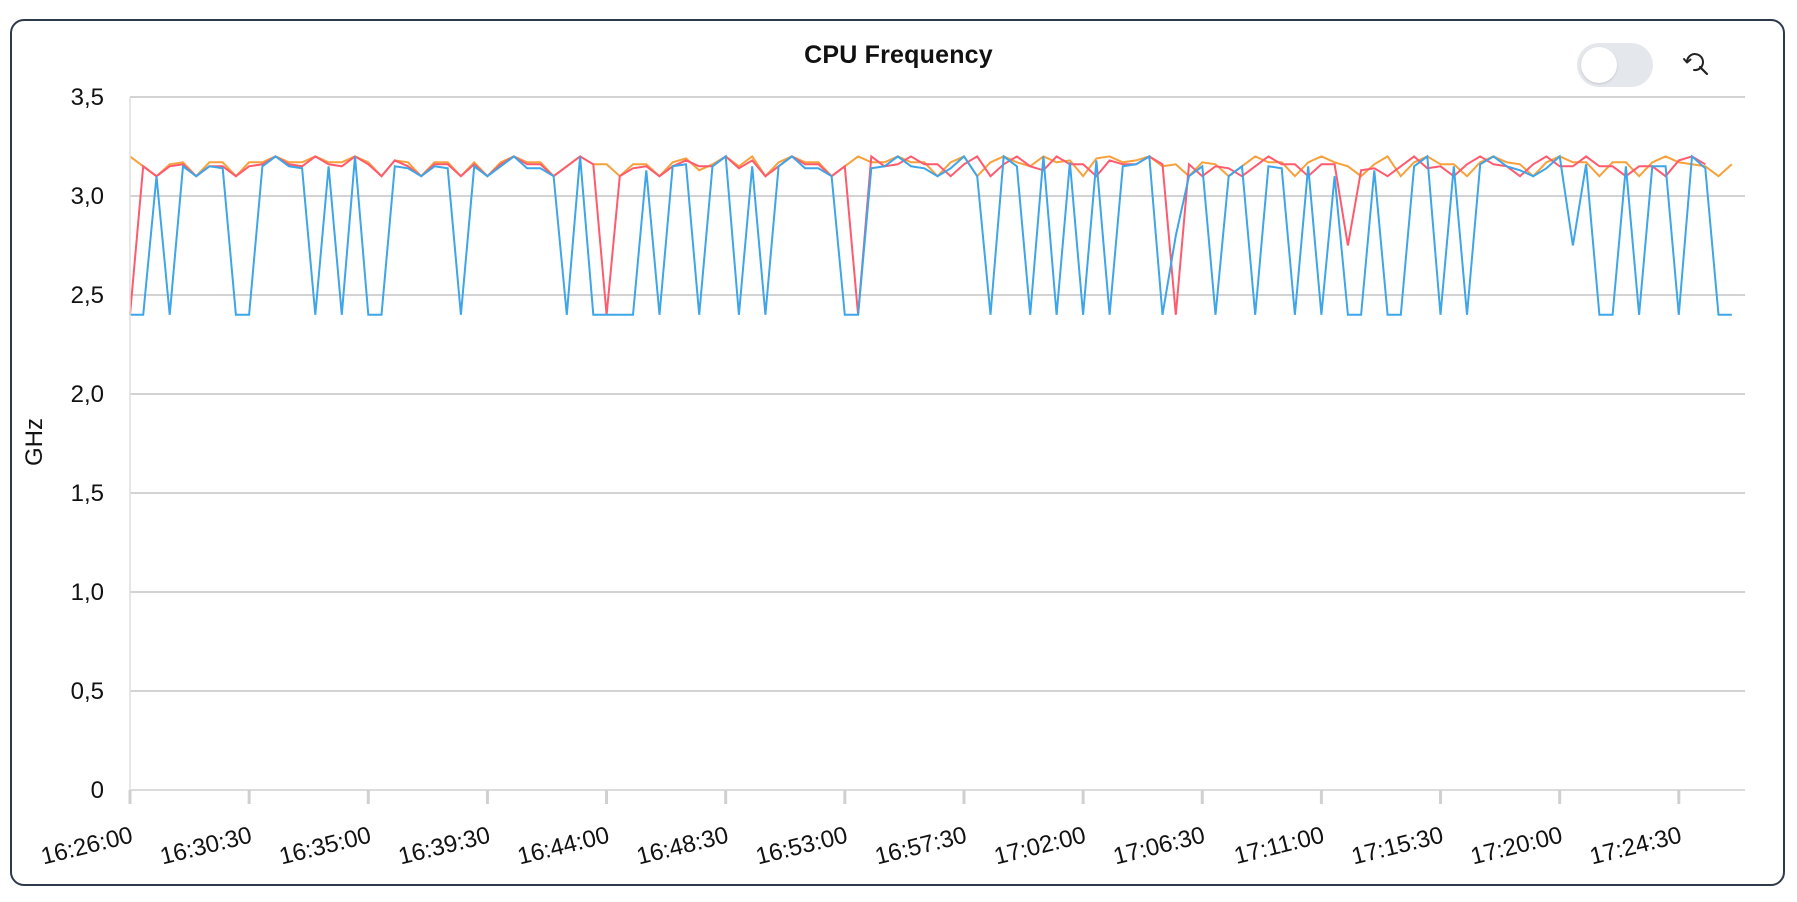 The image size is (1797, 902). Describe the element at coordinates (87, 493) in the screenshot. I see `y-tick-label: 1,5` at that location.